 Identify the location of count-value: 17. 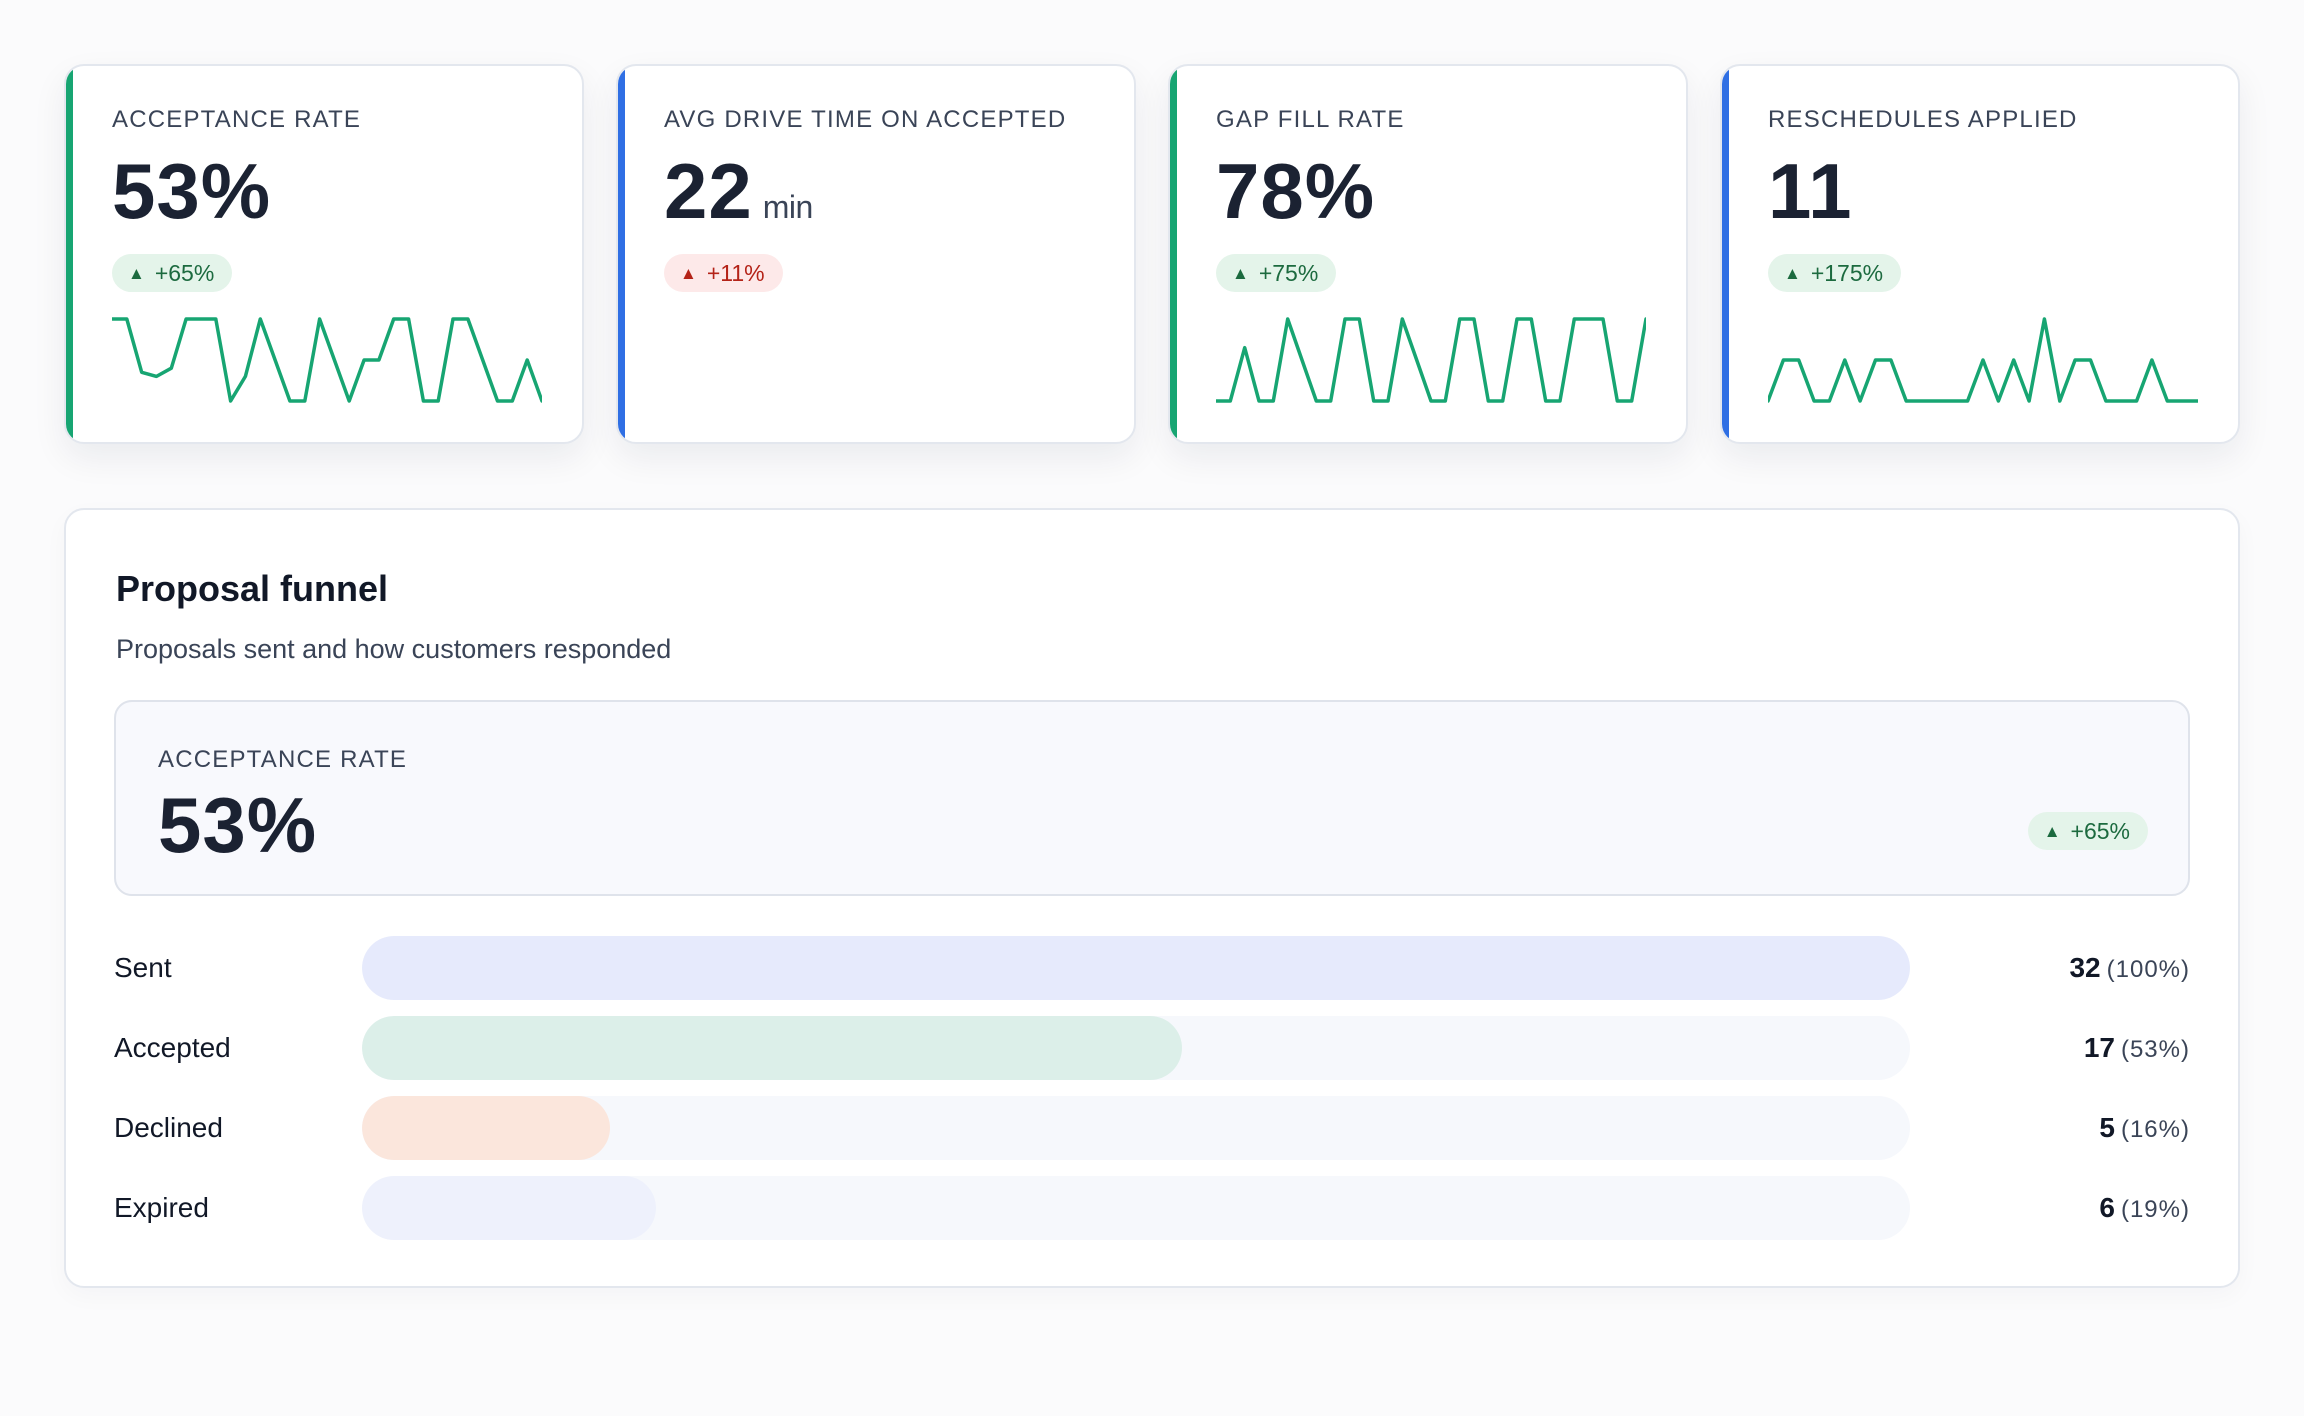
(2099, 1047).